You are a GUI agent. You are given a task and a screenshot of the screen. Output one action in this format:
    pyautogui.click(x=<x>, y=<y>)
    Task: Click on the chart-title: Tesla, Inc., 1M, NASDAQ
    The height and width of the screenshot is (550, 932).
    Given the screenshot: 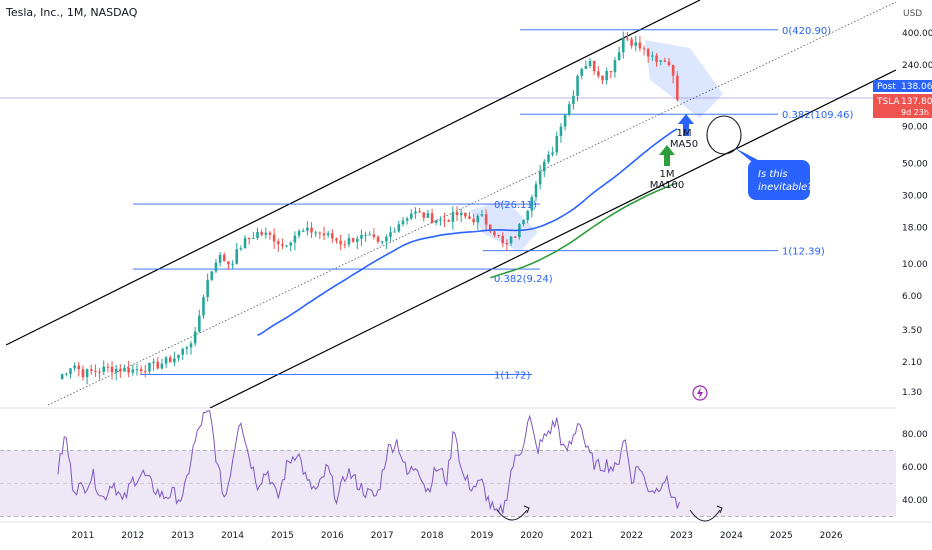 What is the action you would take?
    pyautogui.click(x=72, y=12)
    